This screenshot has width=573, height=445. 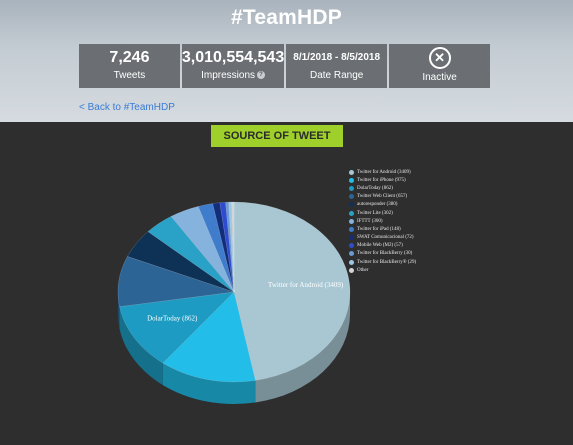 What do you see at coordinates (336, 75) in the screenshot?
I see `date-range-label: Date Range` at bounding box center [336, 75].